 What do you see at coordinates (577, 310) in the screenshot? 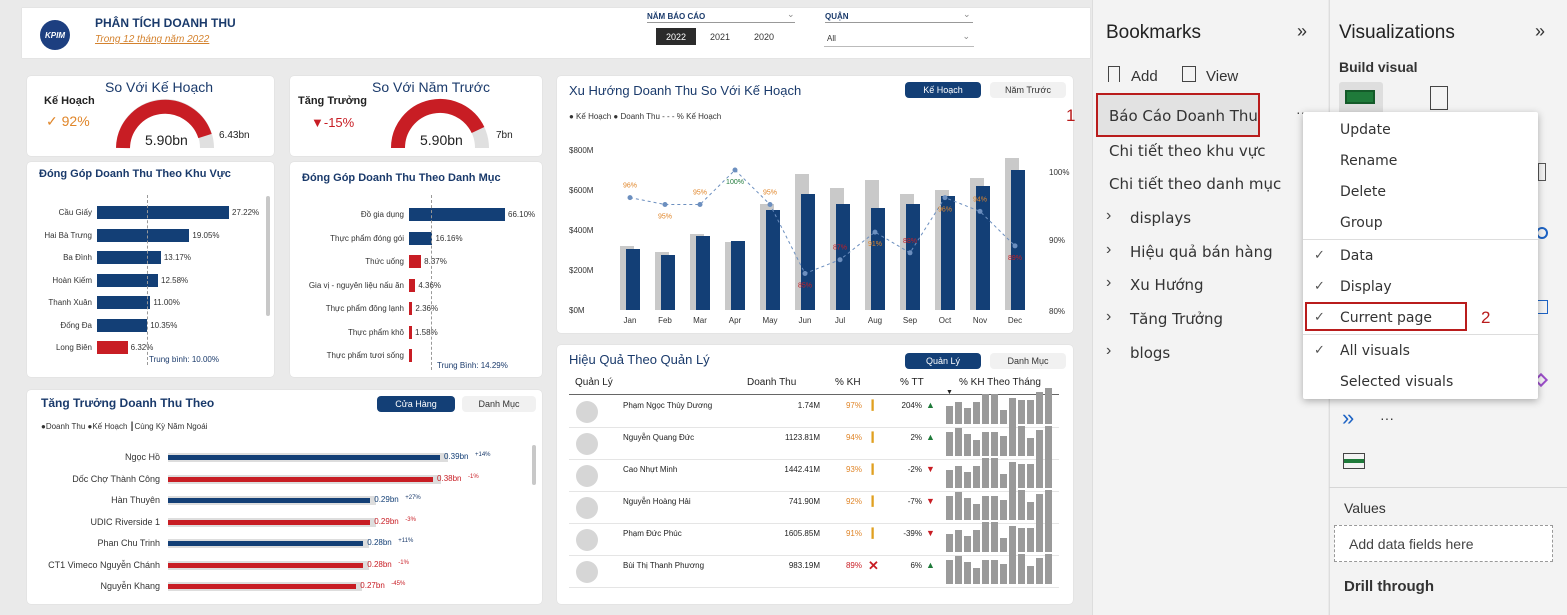
I see `y-tick: $0M` at bounding box center [577, 310].